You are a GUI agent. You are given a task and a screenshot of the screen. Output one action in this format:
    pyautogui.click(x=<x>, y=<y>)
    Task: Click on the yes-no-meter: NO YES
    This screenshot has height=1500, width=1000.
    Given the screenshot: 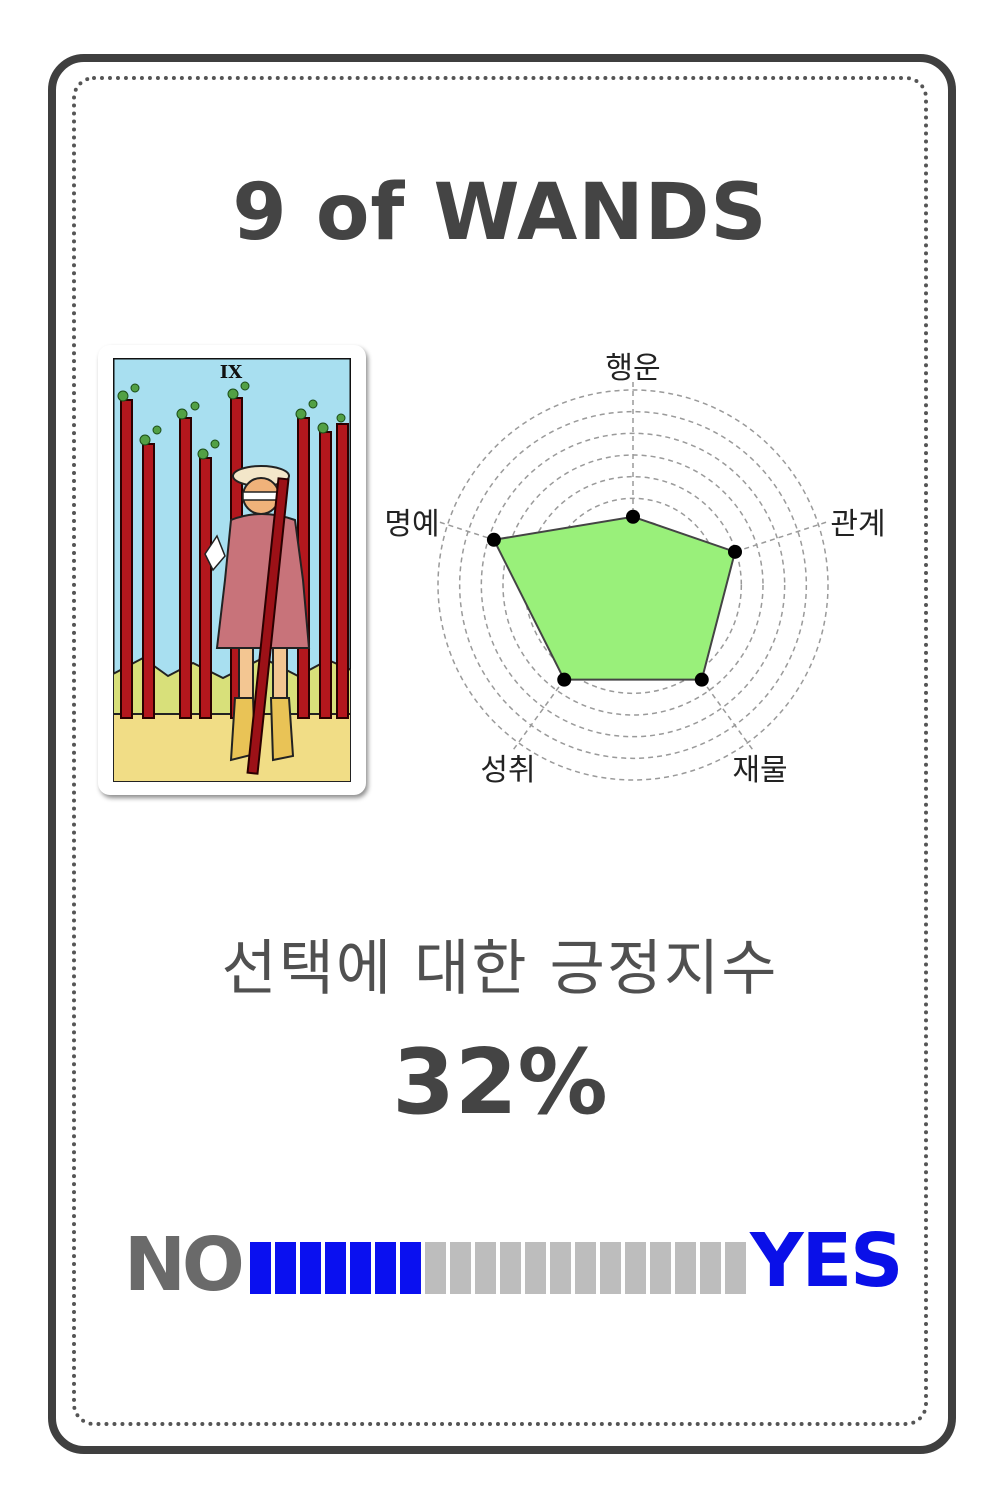 What is the action you would take?
    pyautogui.click(x=511, y=1263)
    